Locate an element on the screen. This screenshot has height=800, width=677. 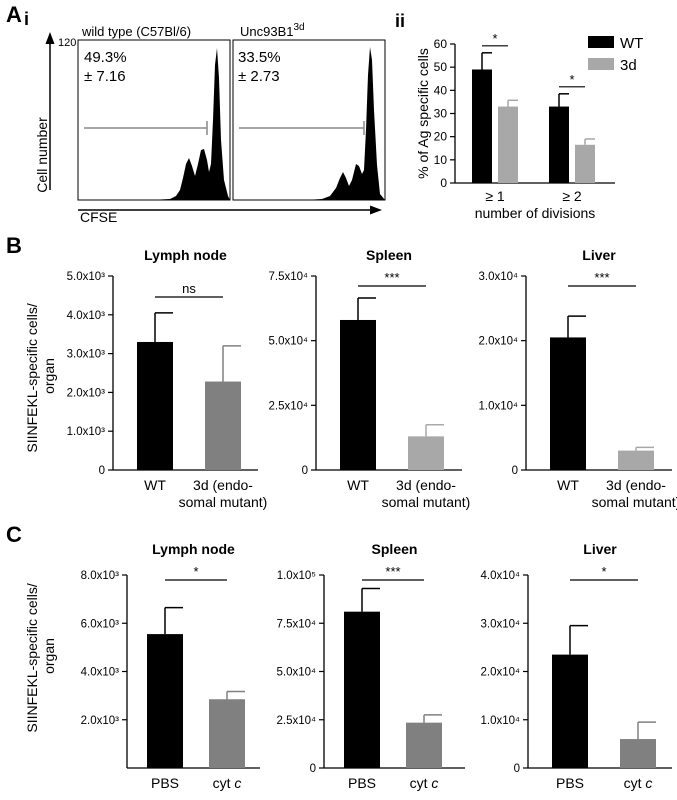
chart-title: Liver is located at coordinates (600, 549).